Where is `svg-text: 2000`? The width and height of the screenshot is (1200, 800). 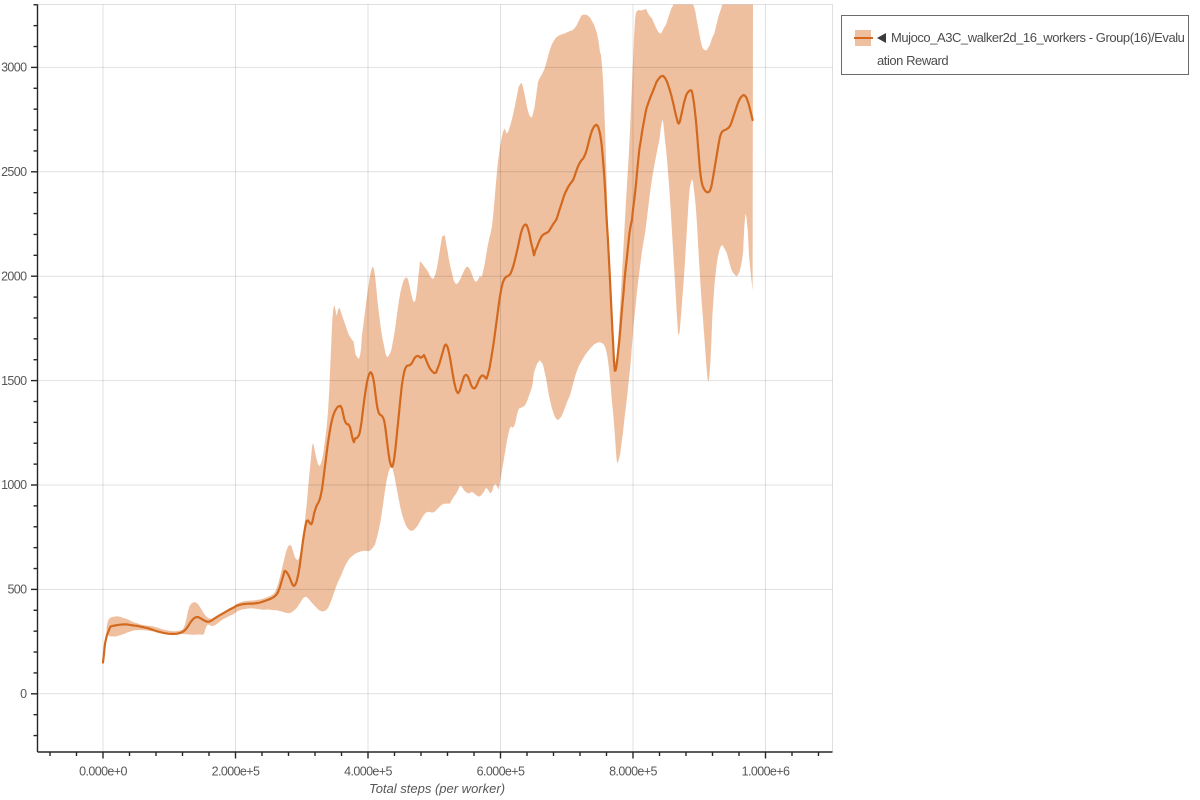 svg-text: 2000 is located at coordinates (14, 276).